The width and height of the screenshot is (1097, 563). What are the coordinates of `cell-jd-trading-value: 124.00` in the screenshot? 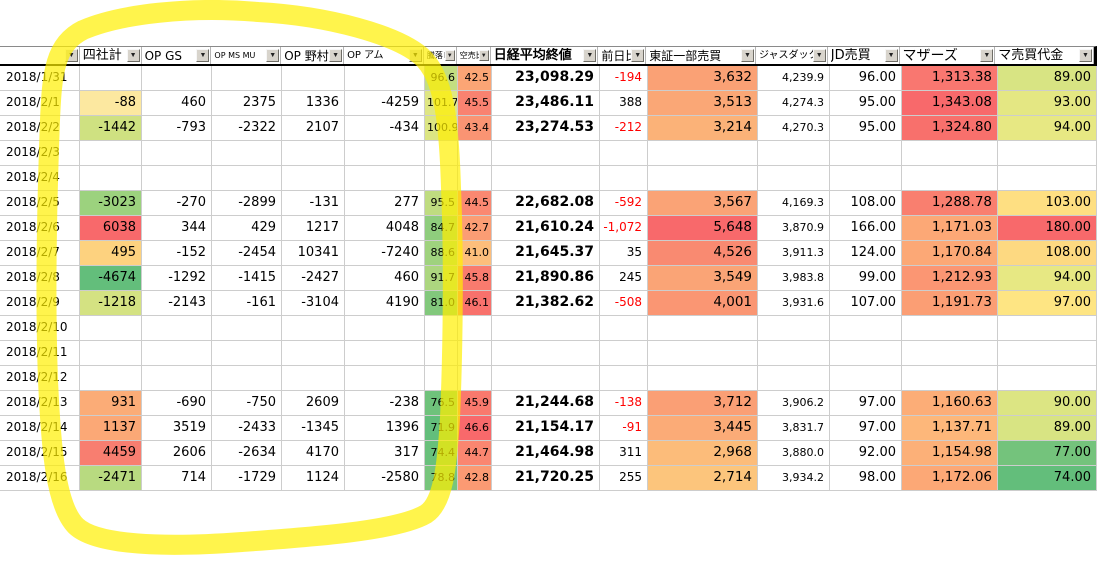 It's located at (866, 253).